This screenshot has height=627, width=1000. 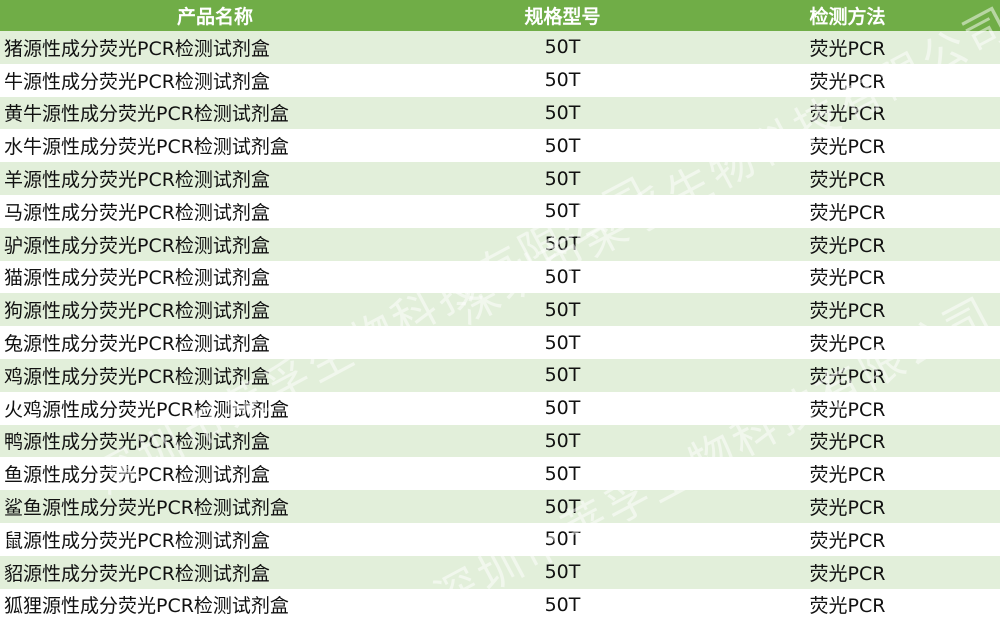 What do you see at coordinates (500, 211) in the screenshot?
I see `table-row: 马源性成分荧光PCR检测试剂盒 50T 荧光PCR` at bounding box center [500, 211].